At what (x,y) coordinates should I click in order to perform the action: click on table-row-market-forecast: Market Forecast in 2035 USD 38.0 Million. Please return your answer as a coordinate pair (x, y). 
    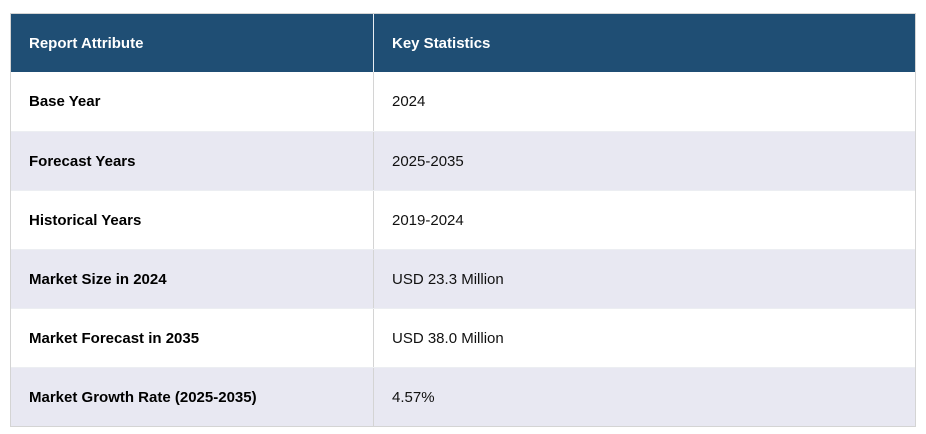
    Looking at the image, I should click on (463, 337).